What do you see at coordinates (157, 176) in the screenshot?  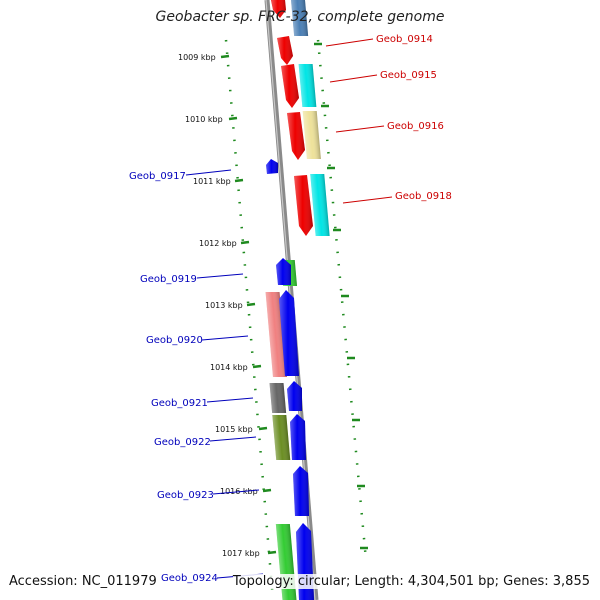 I see `gene-label: Geob_0917` at bounding box center [157, 176].